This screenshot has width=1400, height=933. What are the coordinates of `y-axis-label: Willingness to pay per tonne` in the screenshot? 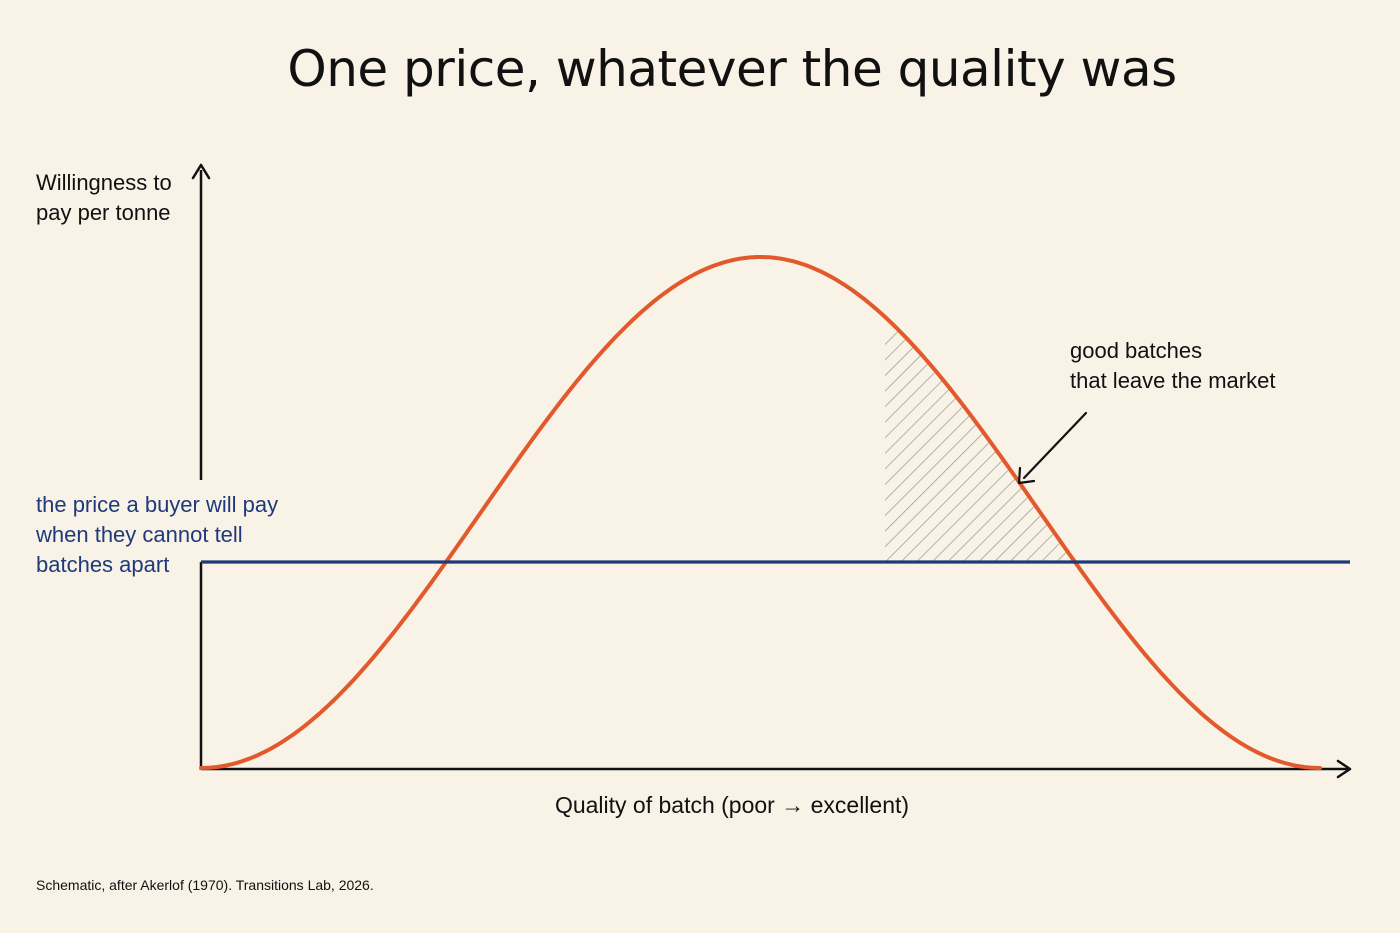 It's located at (104, 197).